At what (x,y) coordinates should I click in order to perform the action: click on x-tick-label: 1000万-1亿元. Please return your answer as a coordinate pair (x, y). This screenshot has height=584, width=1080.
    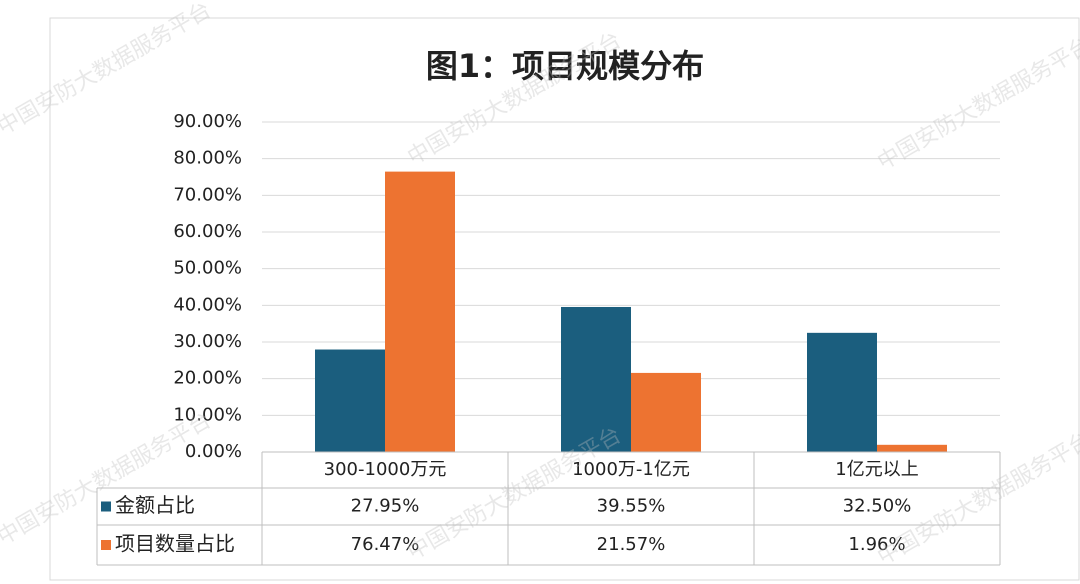
    Looking at the image, I should click on (631, 469).